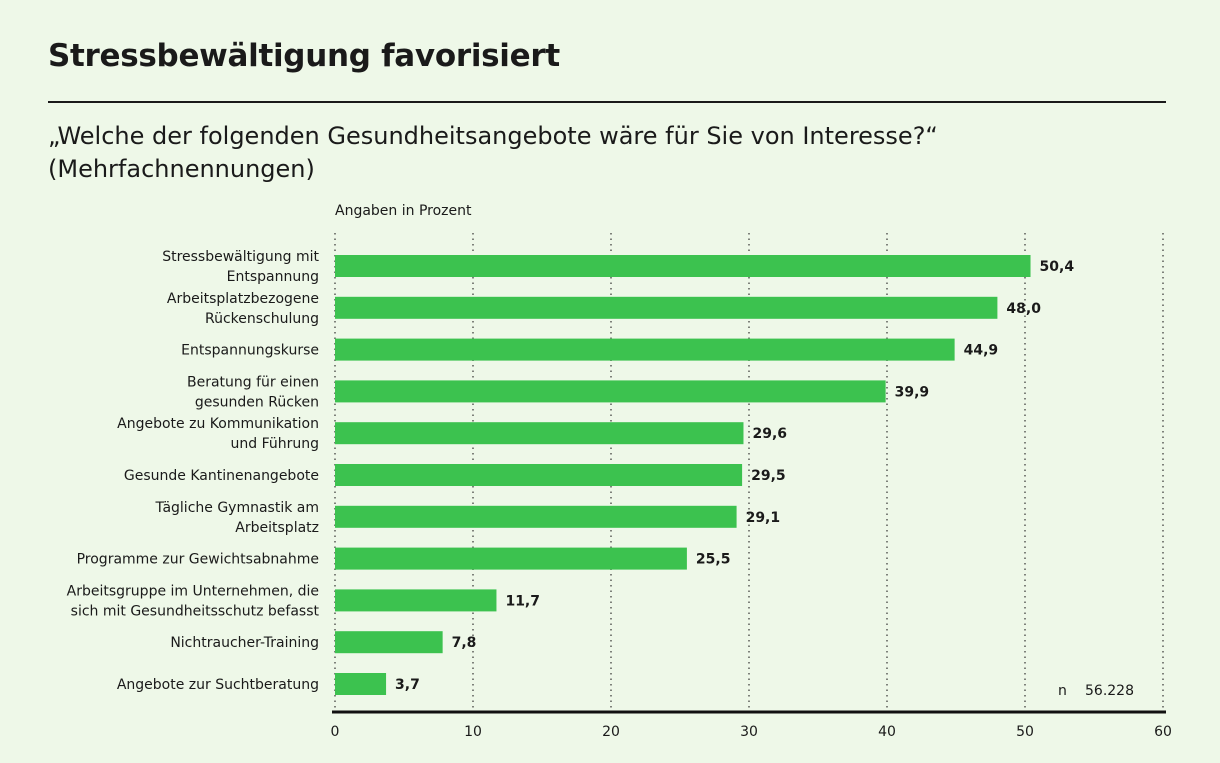  What do you see at coordinates (218, 424) in the screenshot?
I see `category-label-4-line-0: Angebote zu Kommunikation` at bounding box center [218, 424].